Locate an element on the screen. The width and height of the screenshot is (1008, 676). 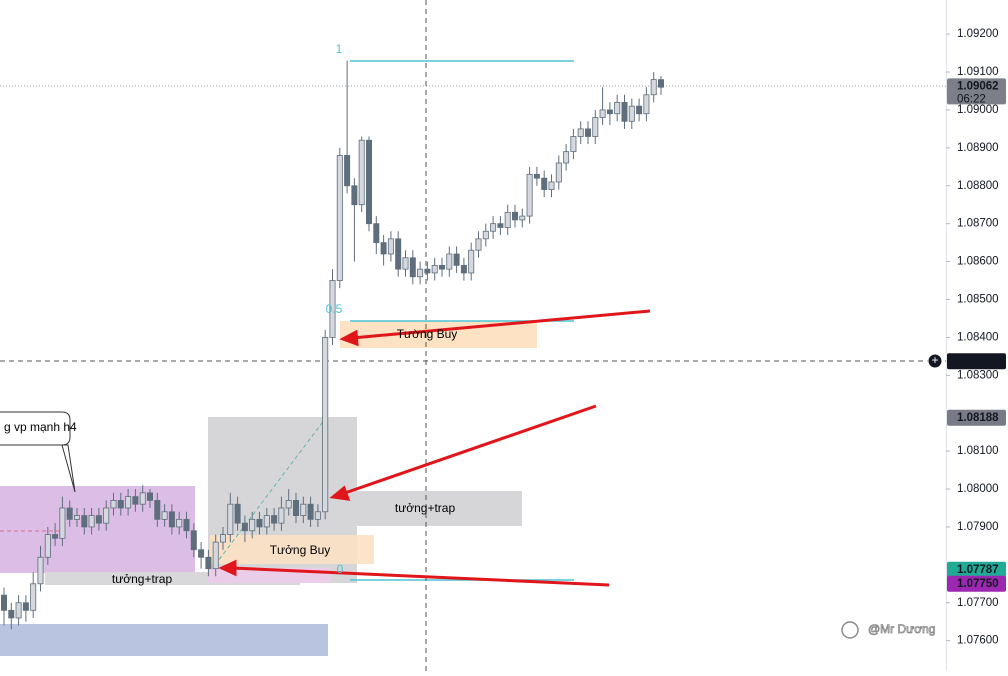
y-tick-label: 1.08800 is located at coordinates (978, 186).